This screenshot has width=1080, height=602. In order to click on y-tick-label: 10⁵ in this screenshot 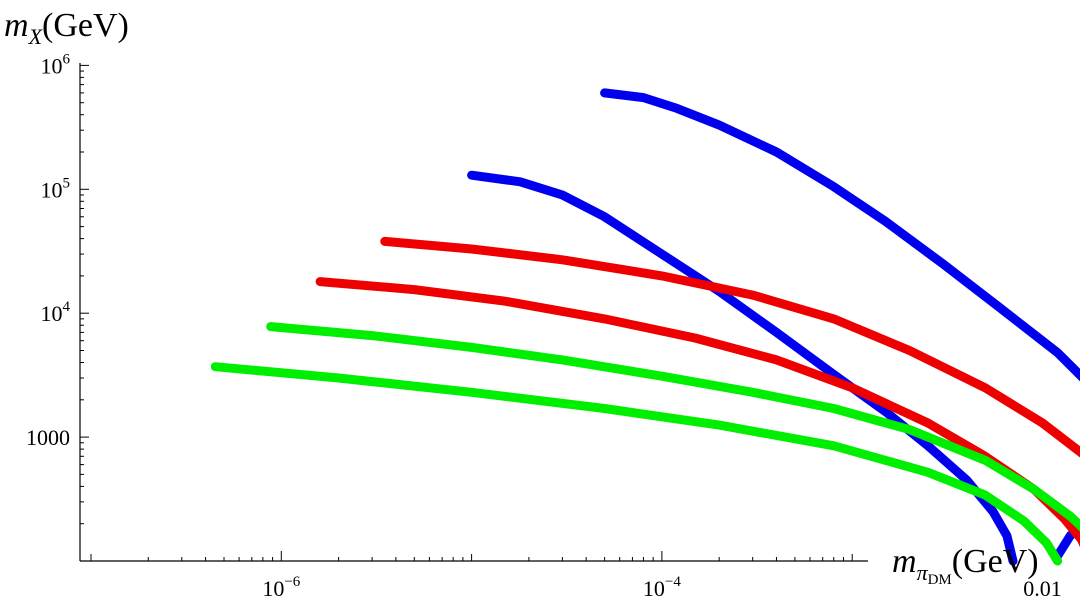, I will do `click(56, 188)`.